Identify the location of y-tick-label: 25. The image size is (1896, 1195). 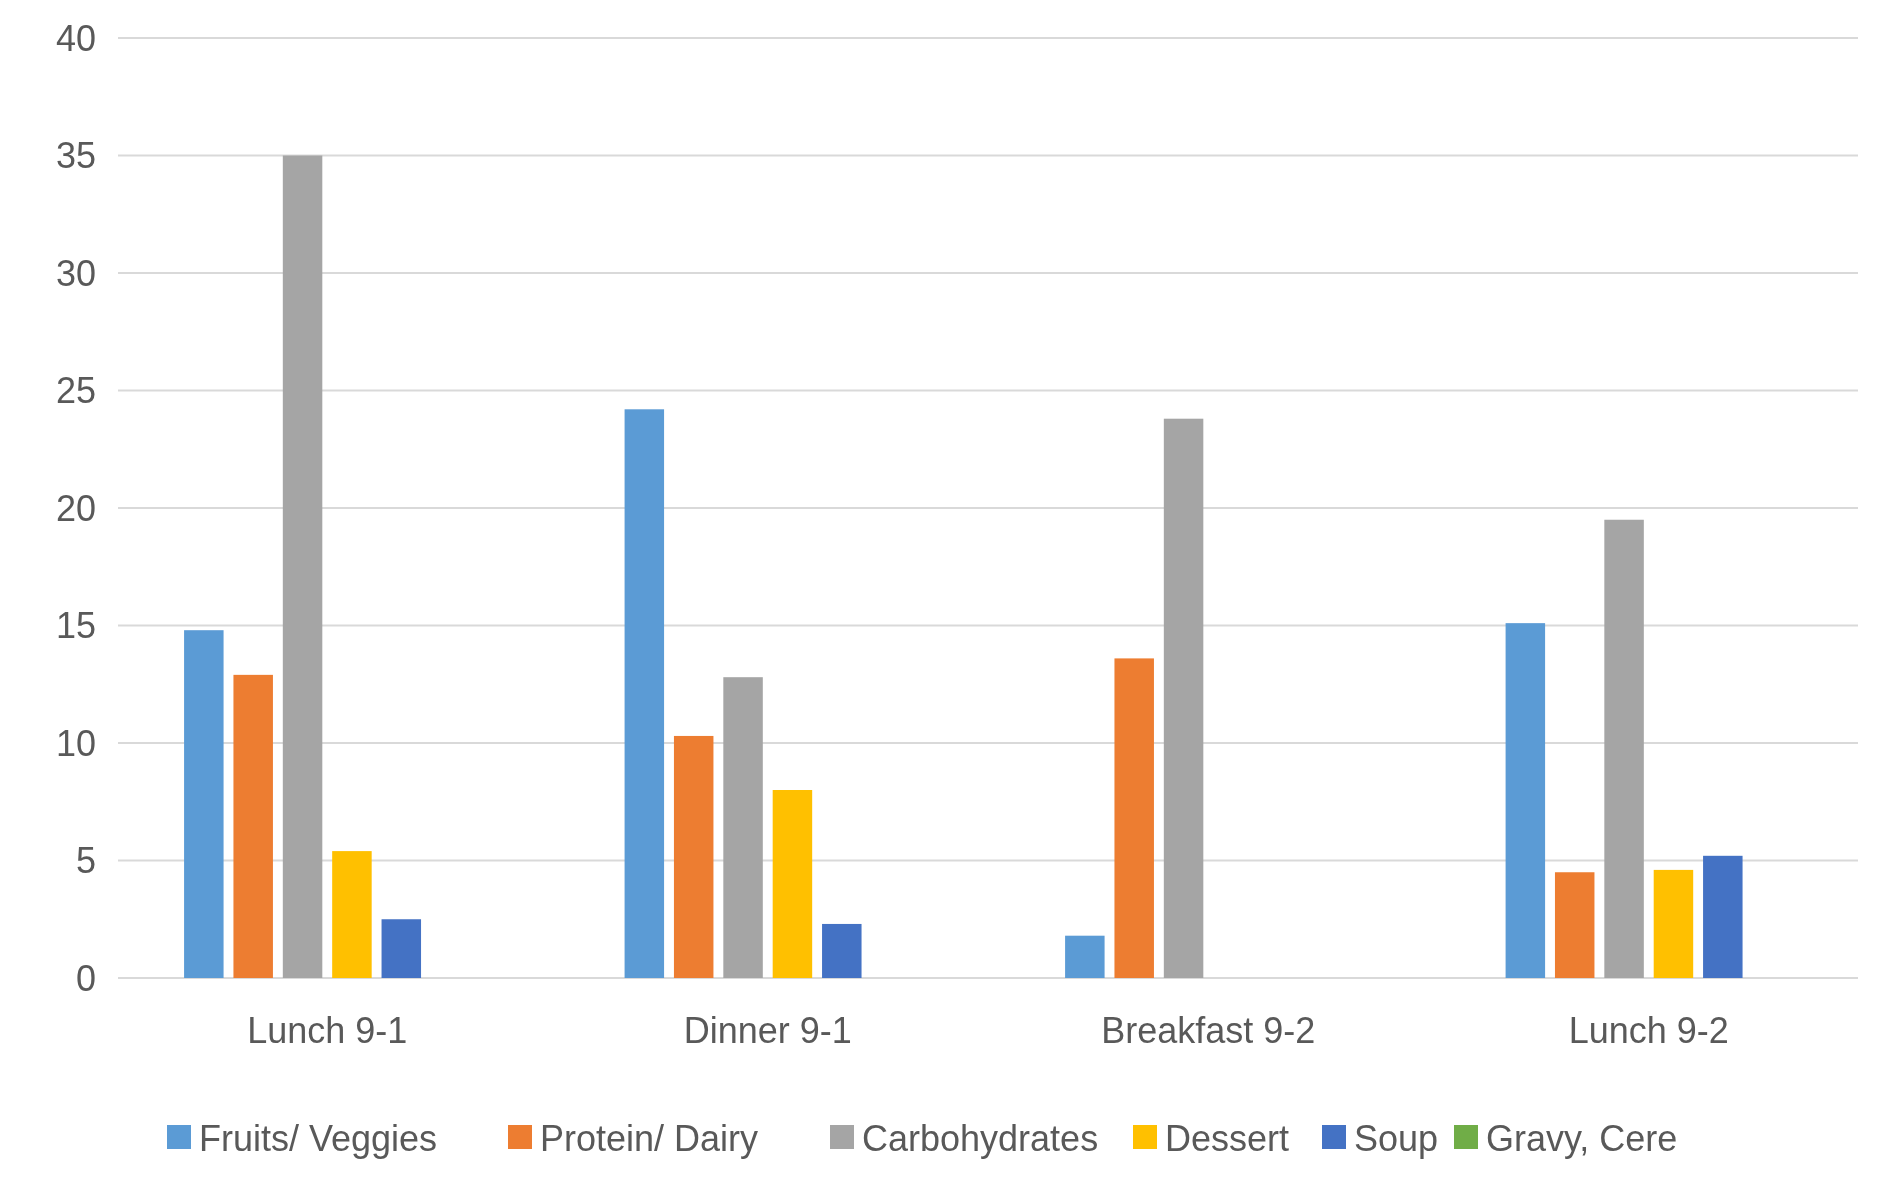
(75, 391).